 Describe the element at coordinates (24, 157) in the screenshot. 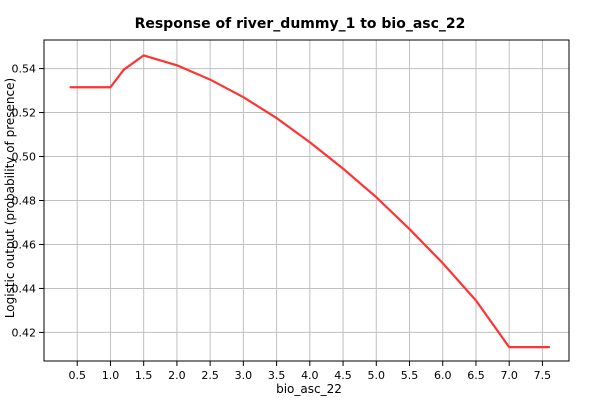

I see `y-tick-label-4: 0.50` at that location.